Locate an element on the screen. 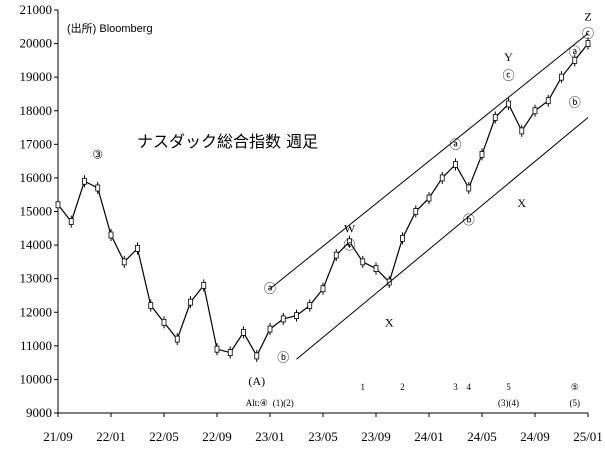  x-tick-label: 24/05 is located at coordinates (482, 436).